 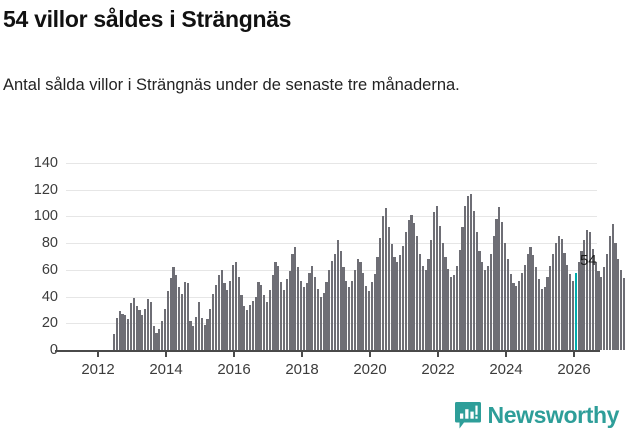 I want to click on bar-highlighted, so click(x=575, y=311).